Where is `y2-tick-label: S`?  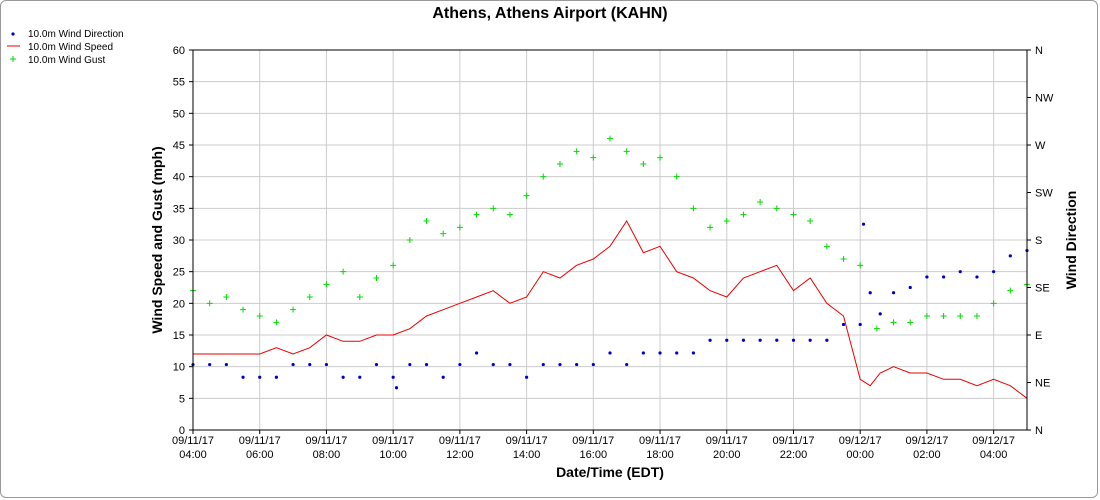
y2-tick-label: S is located at coordinates (1038, 241).